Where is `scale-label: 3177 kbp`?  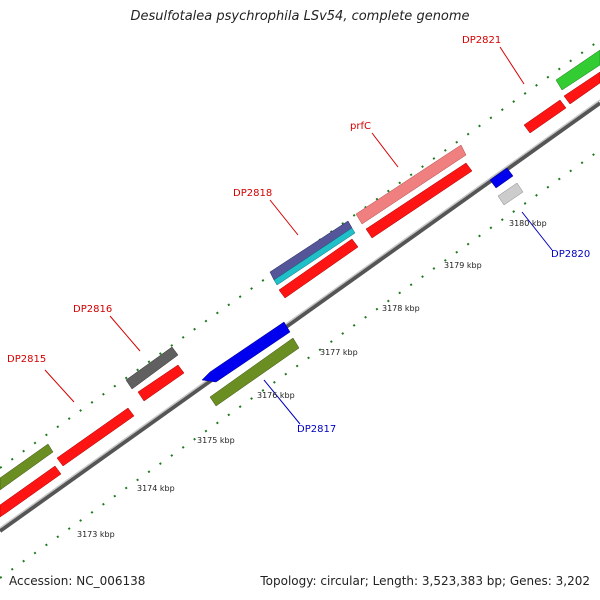 scale-label: 3177 kbp is located at coordinates (339, 352).